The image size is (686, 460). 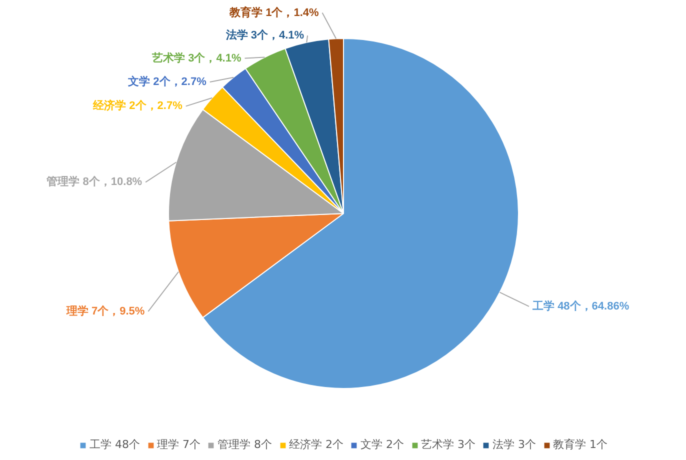 I want to click on data-label: 教育学 1个，1.4%, so click(x=274, y=12).